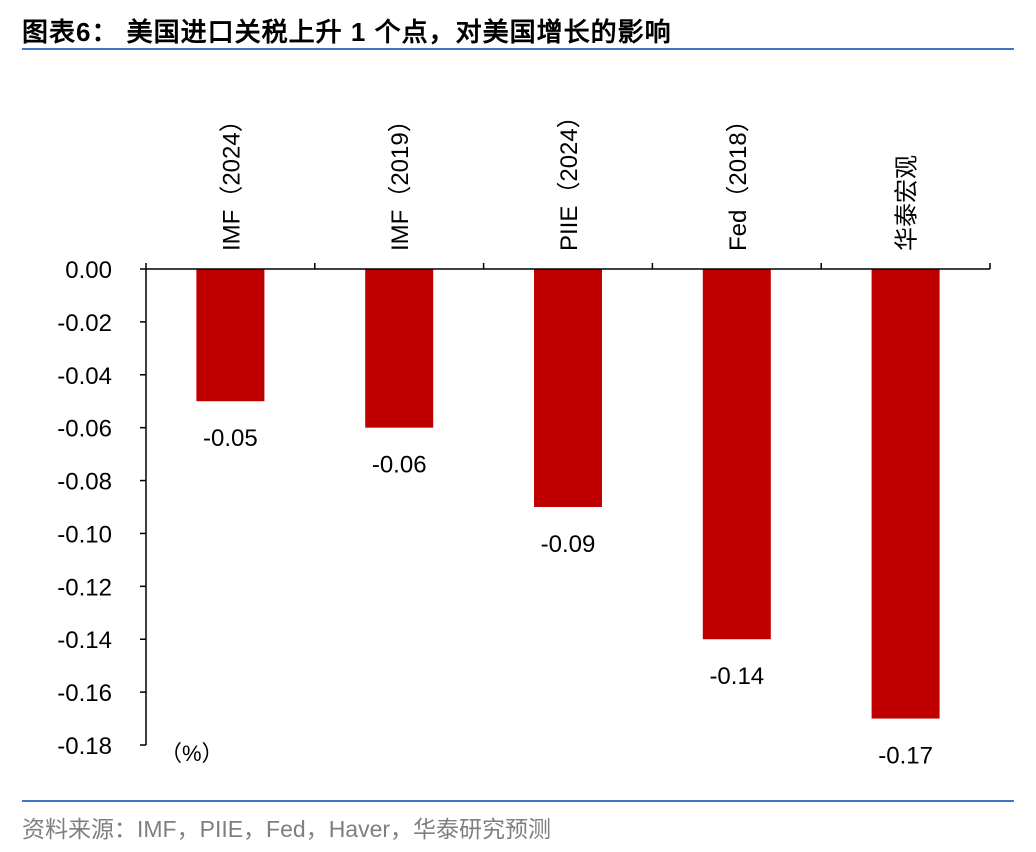 This screenshot has width=1036, height=852. Describe the element at coordinates (84, 587) in the screenshot. I see `y-tick-label: -0.12` at that location.